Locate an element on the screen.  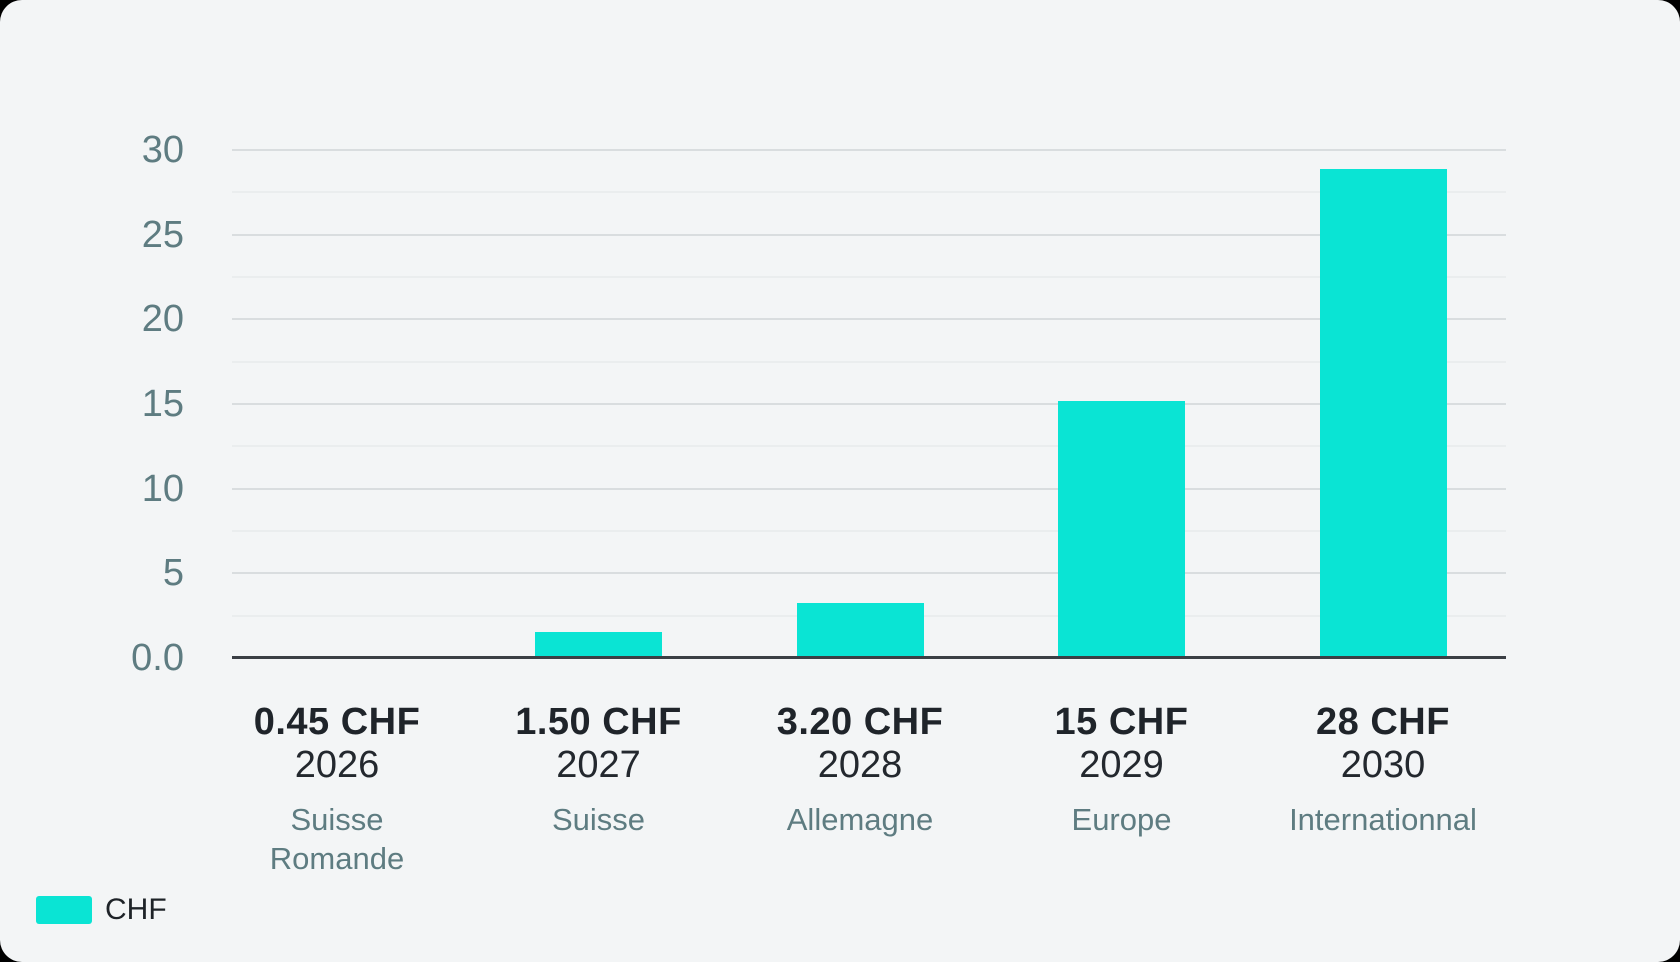
legend-swatch-chf is located at coordinates (64, 910).